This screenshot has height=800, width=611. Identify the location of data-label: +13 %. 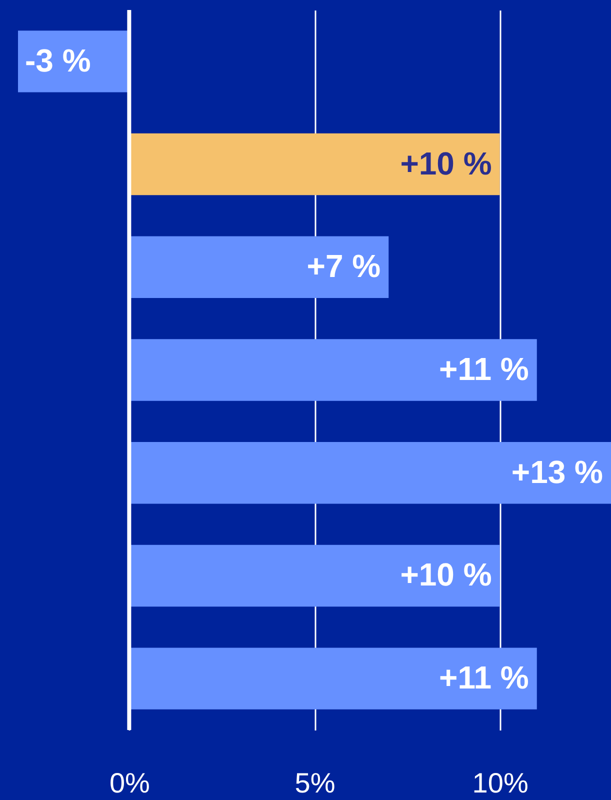
(557, 472).